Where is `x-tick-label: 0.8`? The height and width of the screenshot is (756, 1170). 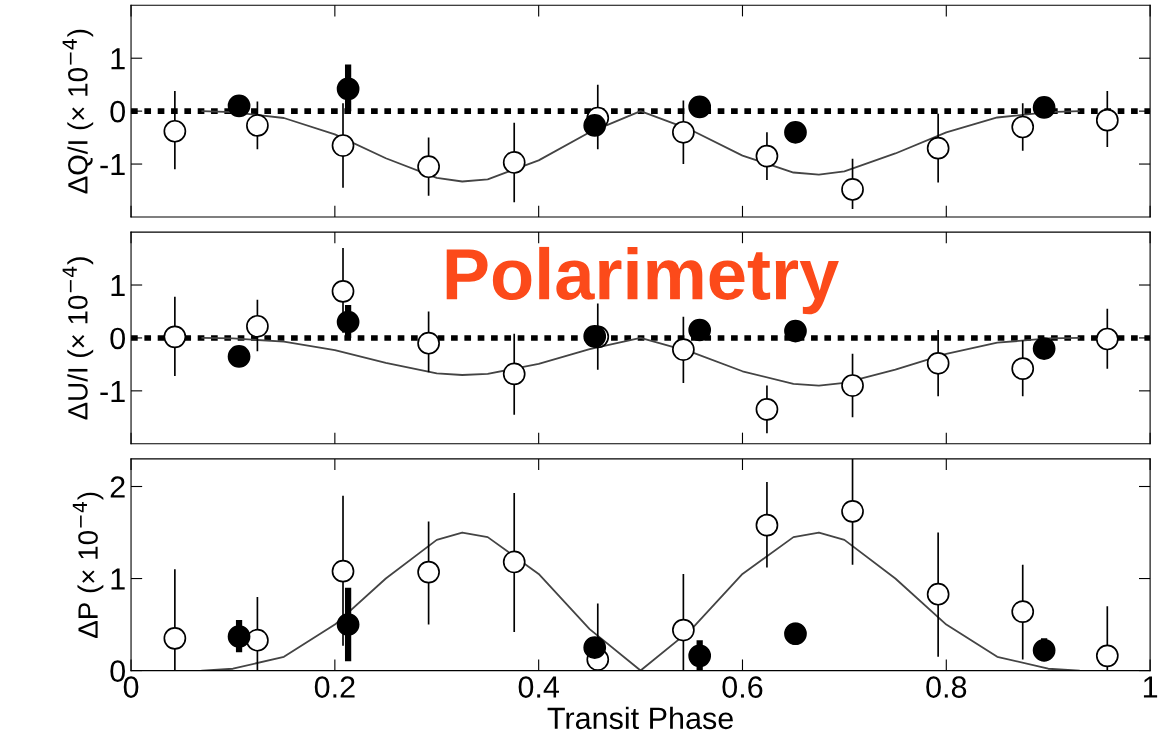 x-tick-label: 0.8 is located at coordinates (946, 687).